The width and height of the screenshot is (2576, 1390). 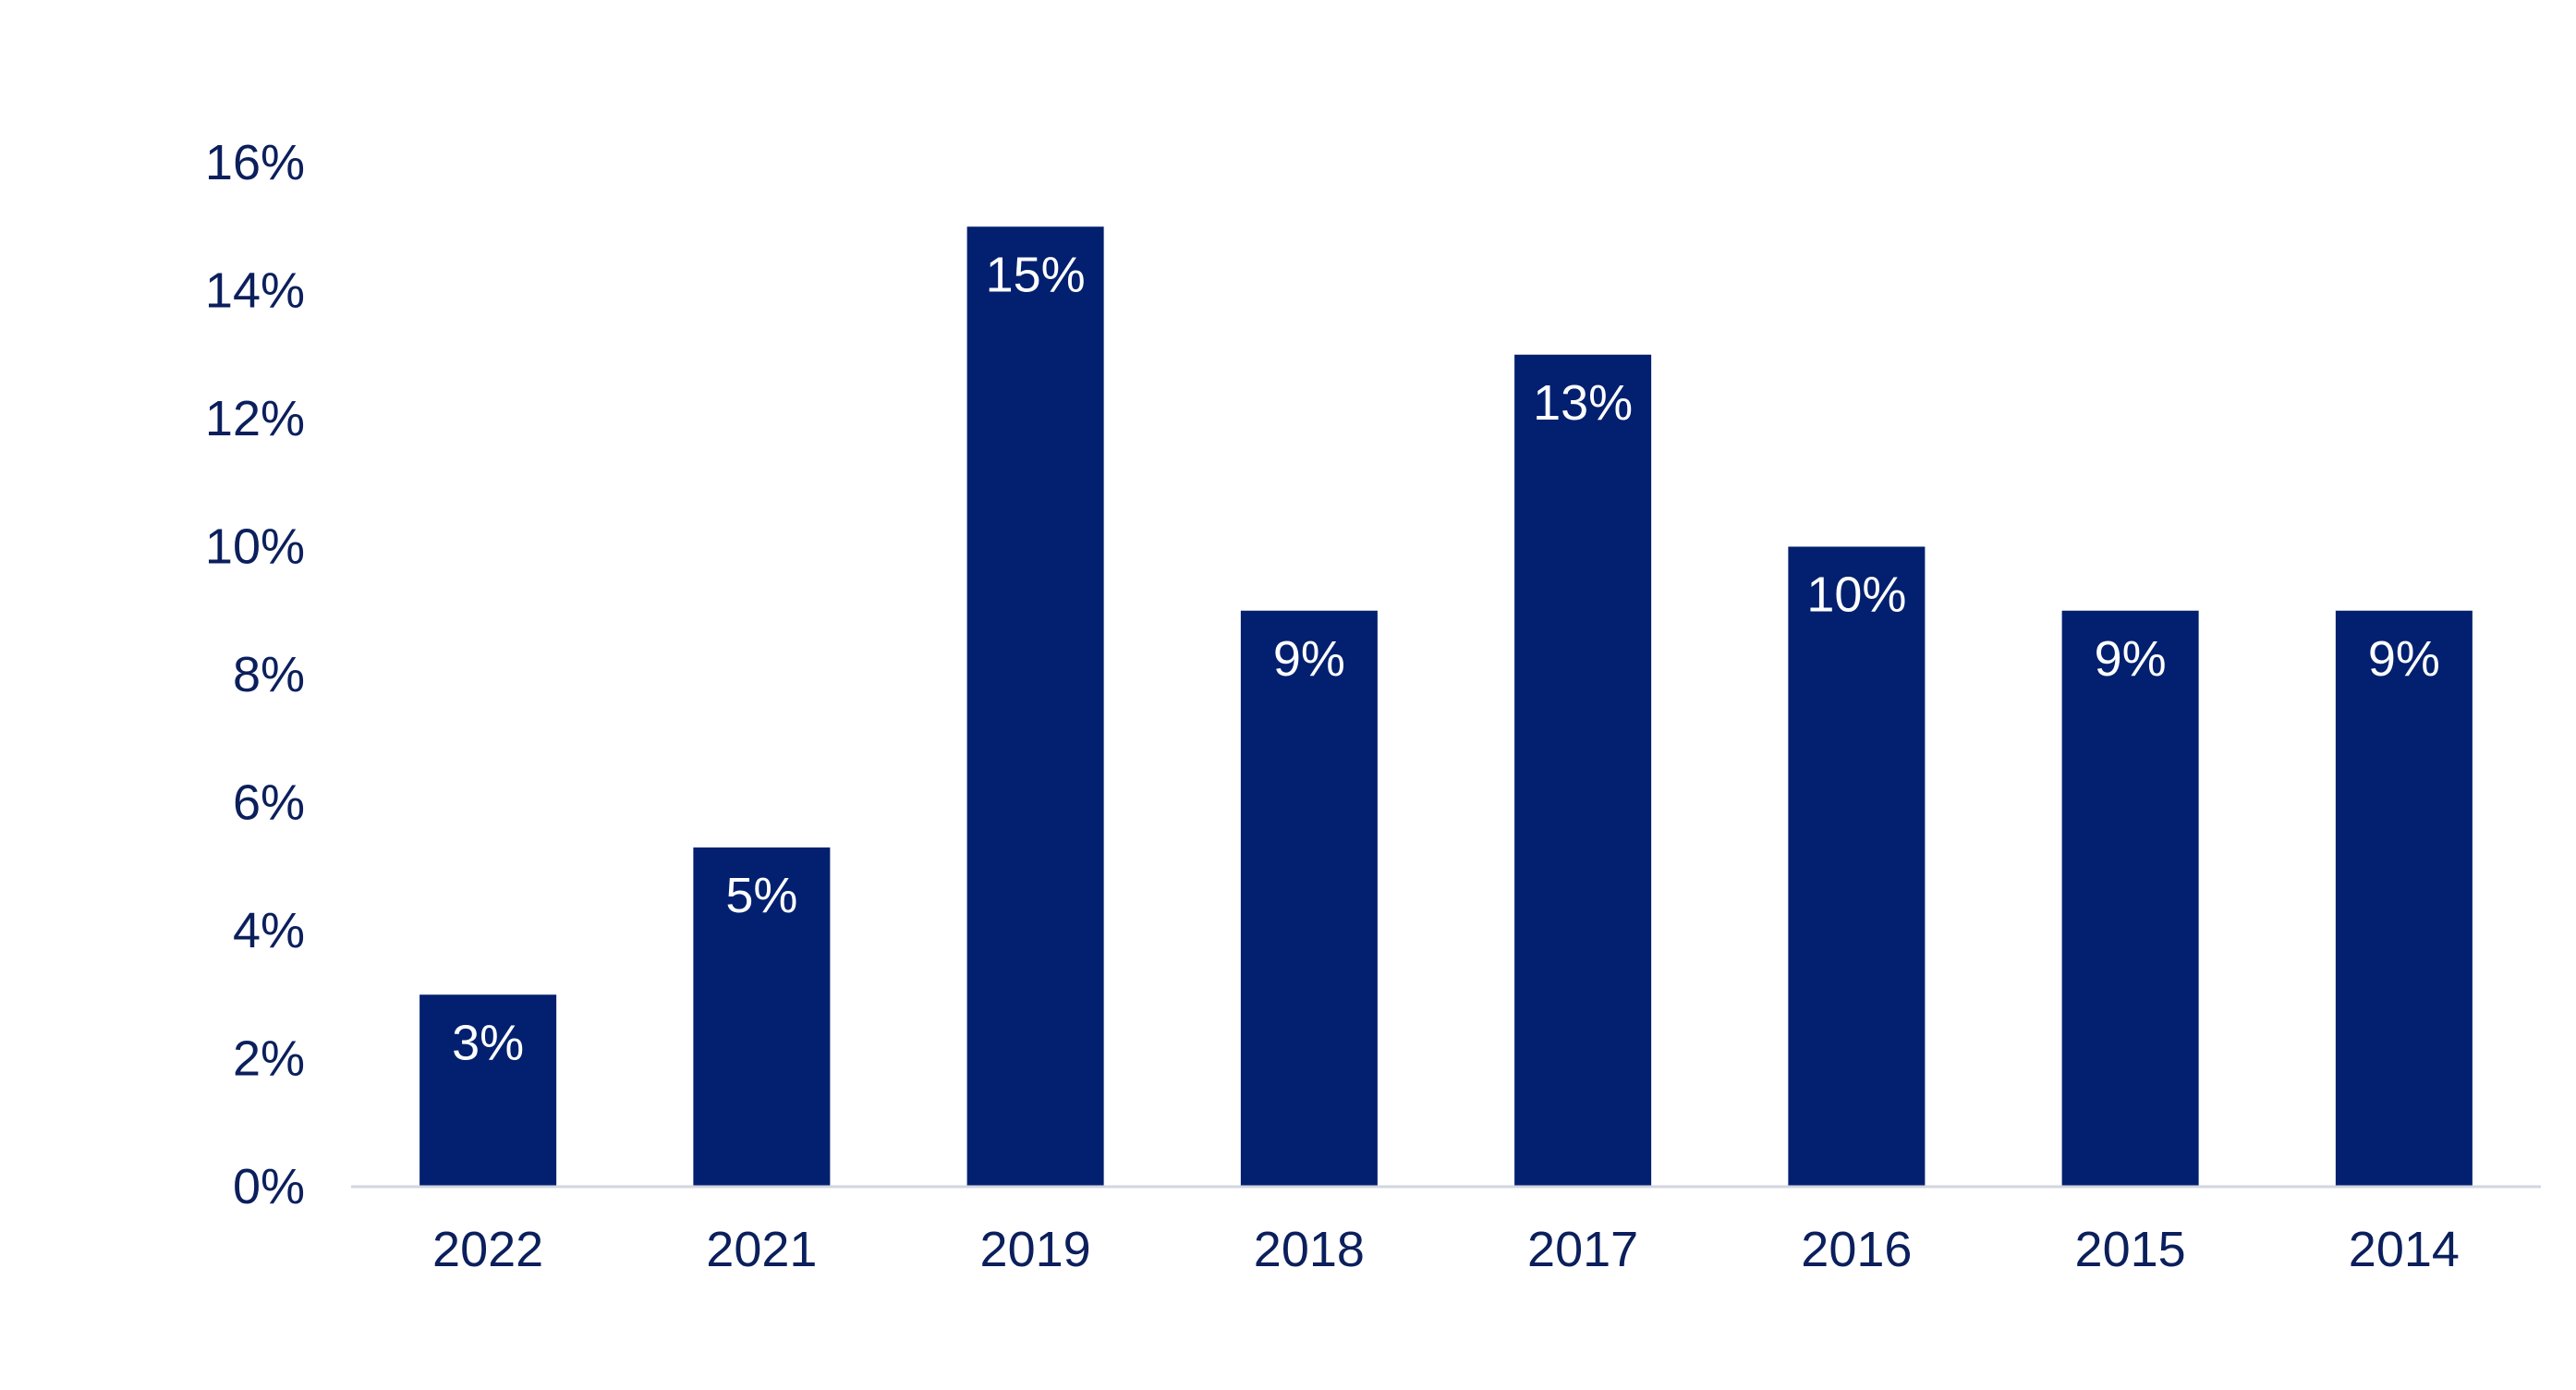 What do you see at coordinates (255, 162) in the screenshot?
I see `y-tick-label: 16%` at bounding box center [255, 162].